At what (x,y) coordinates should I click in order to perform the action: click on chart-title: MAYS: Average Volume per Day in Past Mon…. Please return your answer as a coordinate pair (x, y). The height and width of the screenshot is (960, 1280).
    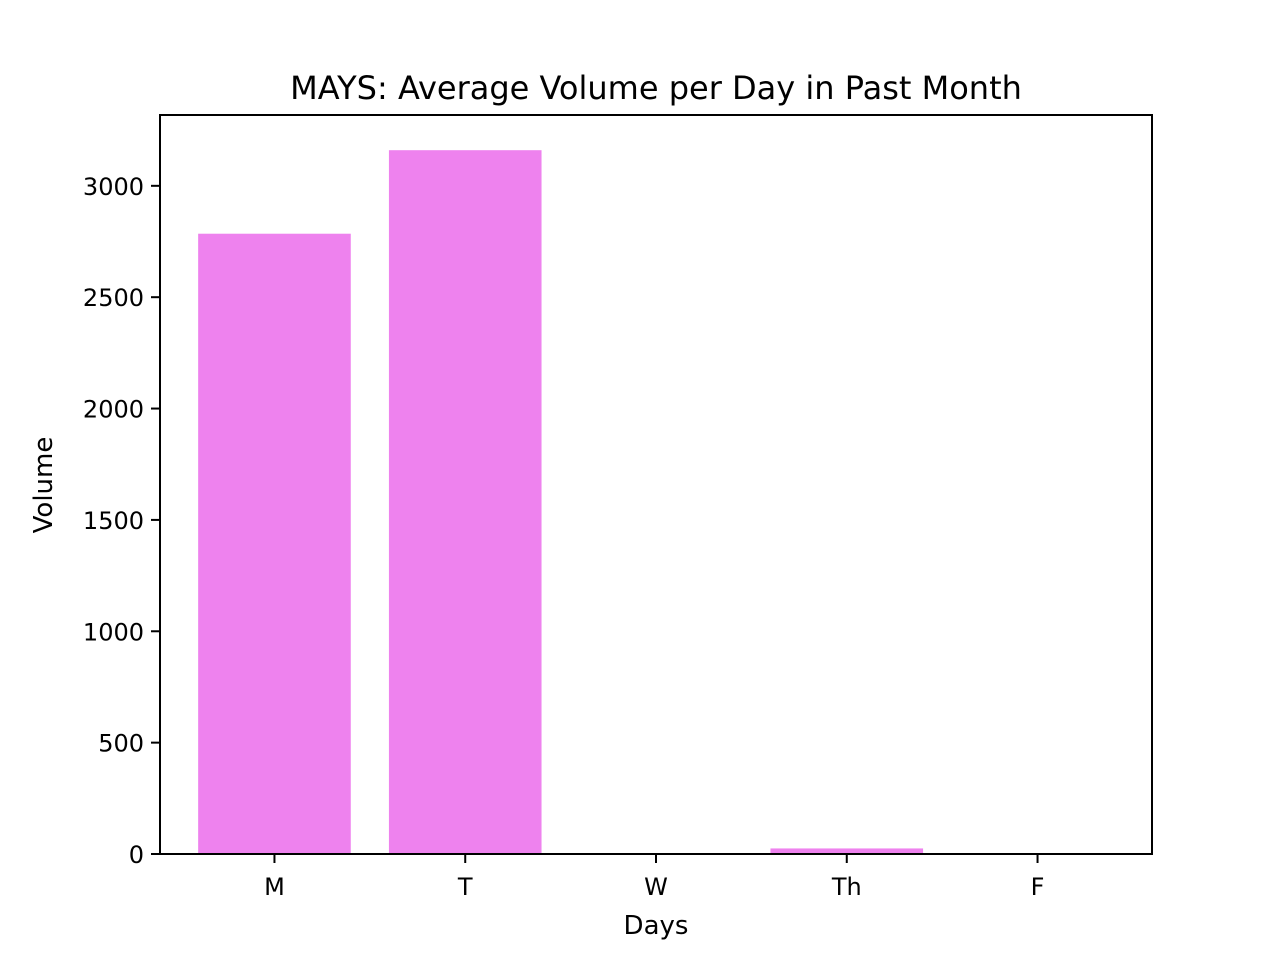
    Looking at the image, I should click on (656, 88).